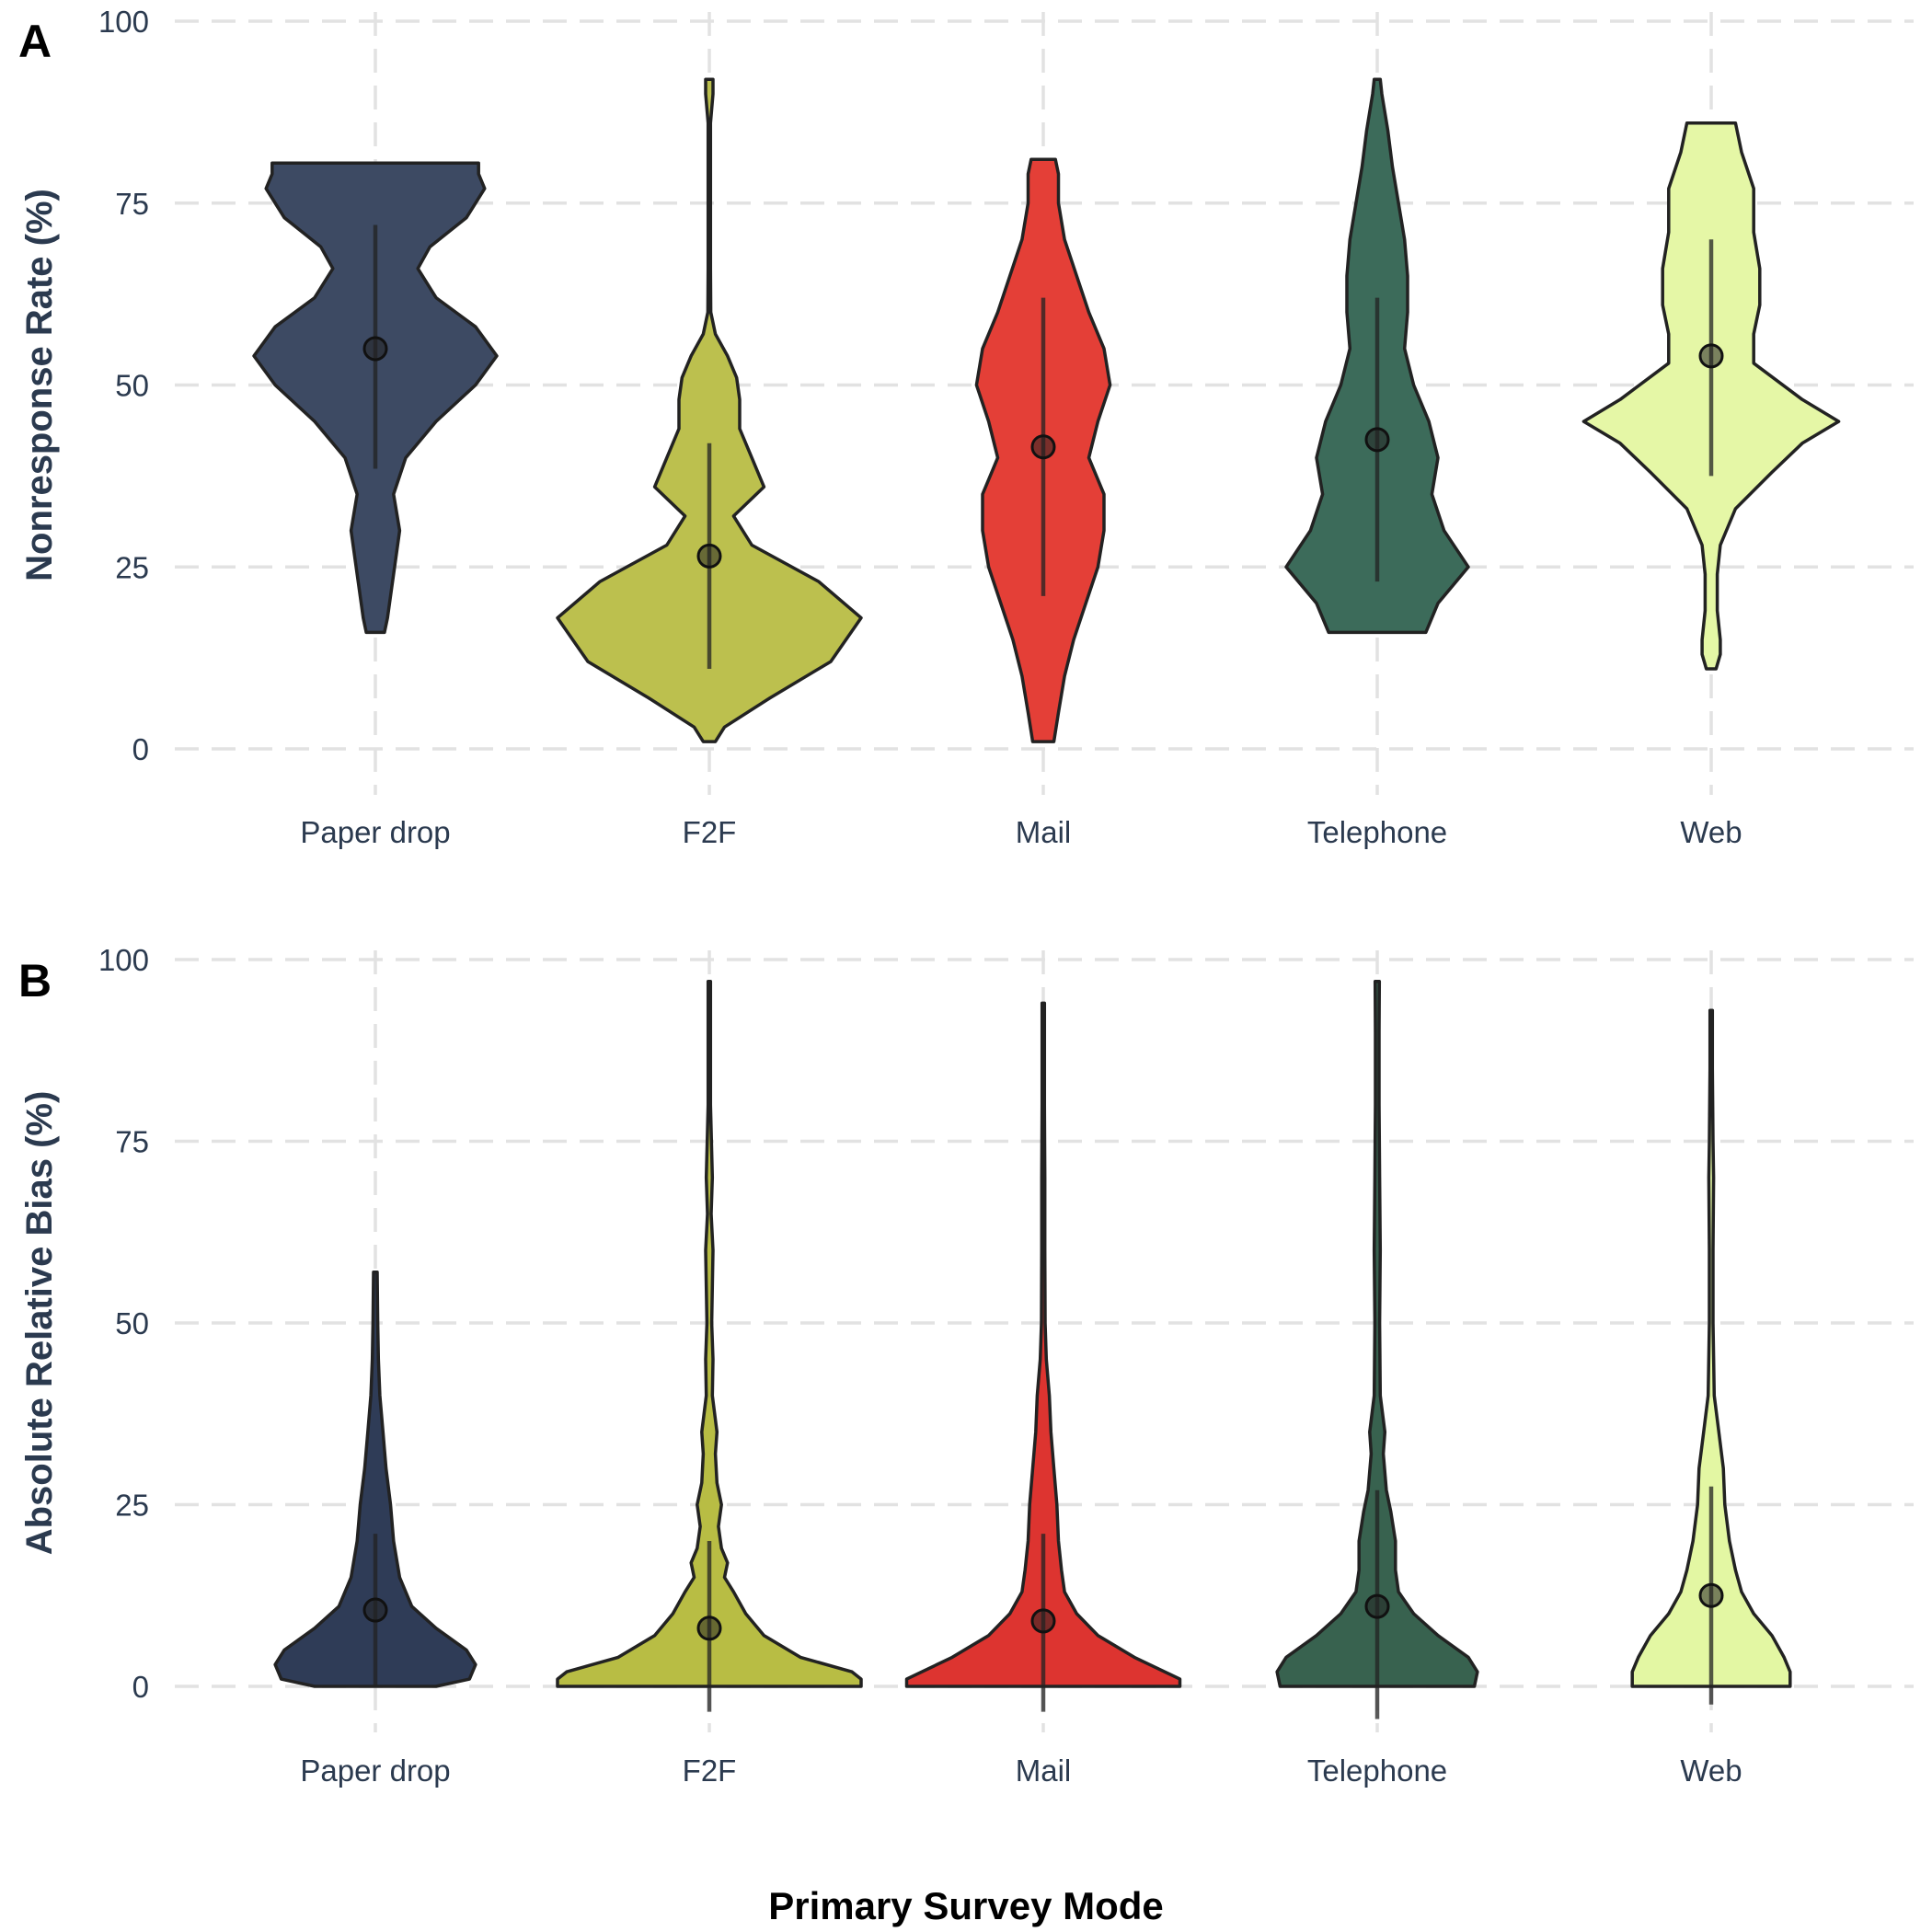  I want to click on violin-telephone, so click(1377, 1333).